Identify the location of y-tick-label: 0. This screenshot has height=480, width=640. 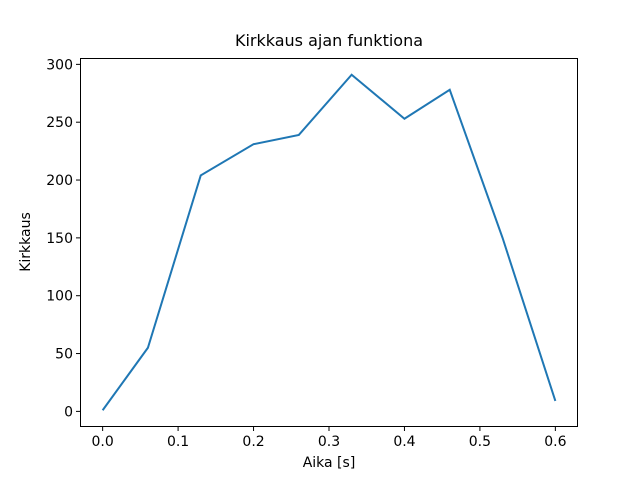
(68, 412).